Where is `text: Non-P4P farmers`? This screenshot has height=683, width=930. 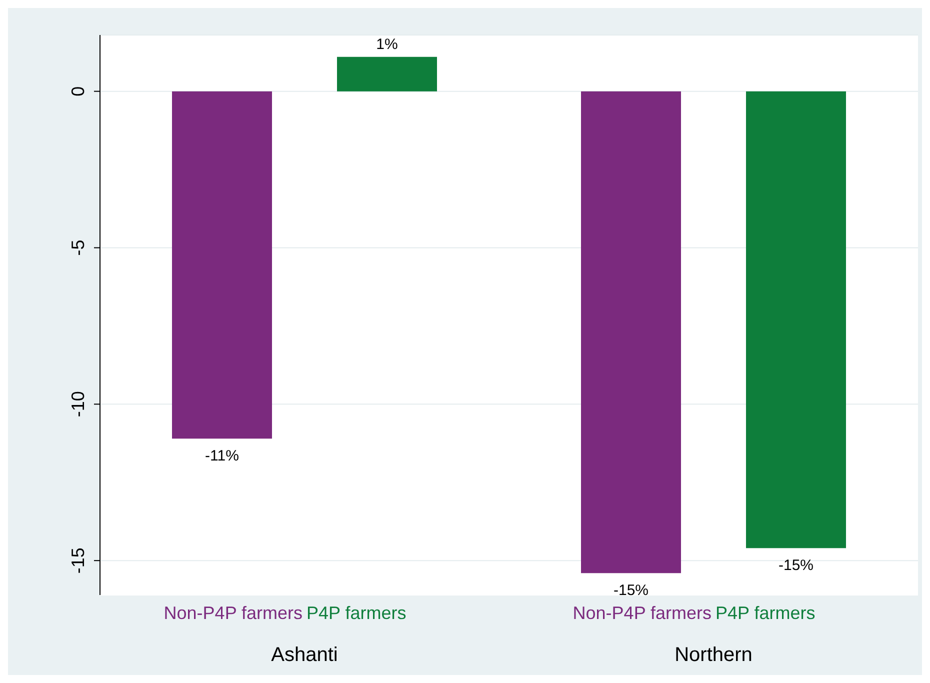
text: Non-P4P farmers is located at coordinates (233, 613).